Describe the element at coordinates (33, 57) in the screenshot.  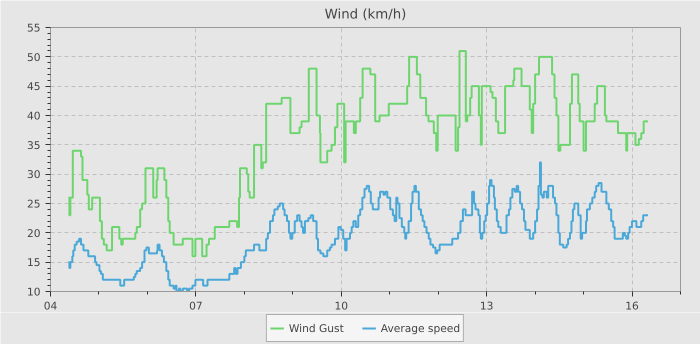
I see `y-tick-label: 50` at that location.